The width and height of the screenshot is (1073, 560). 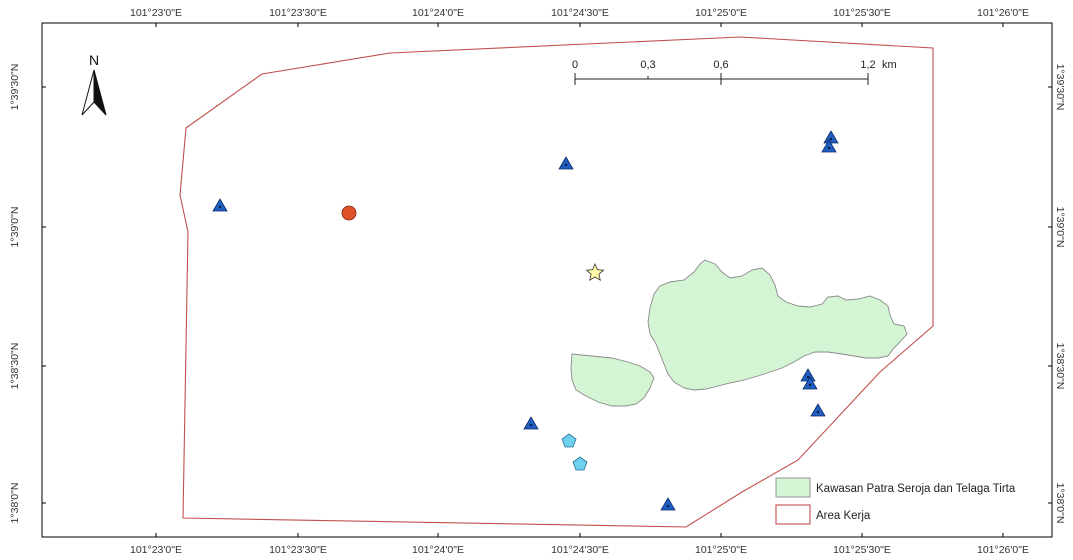 I want to click on left-tick-label: 1°39'0"N, so click(x=15, y=227).